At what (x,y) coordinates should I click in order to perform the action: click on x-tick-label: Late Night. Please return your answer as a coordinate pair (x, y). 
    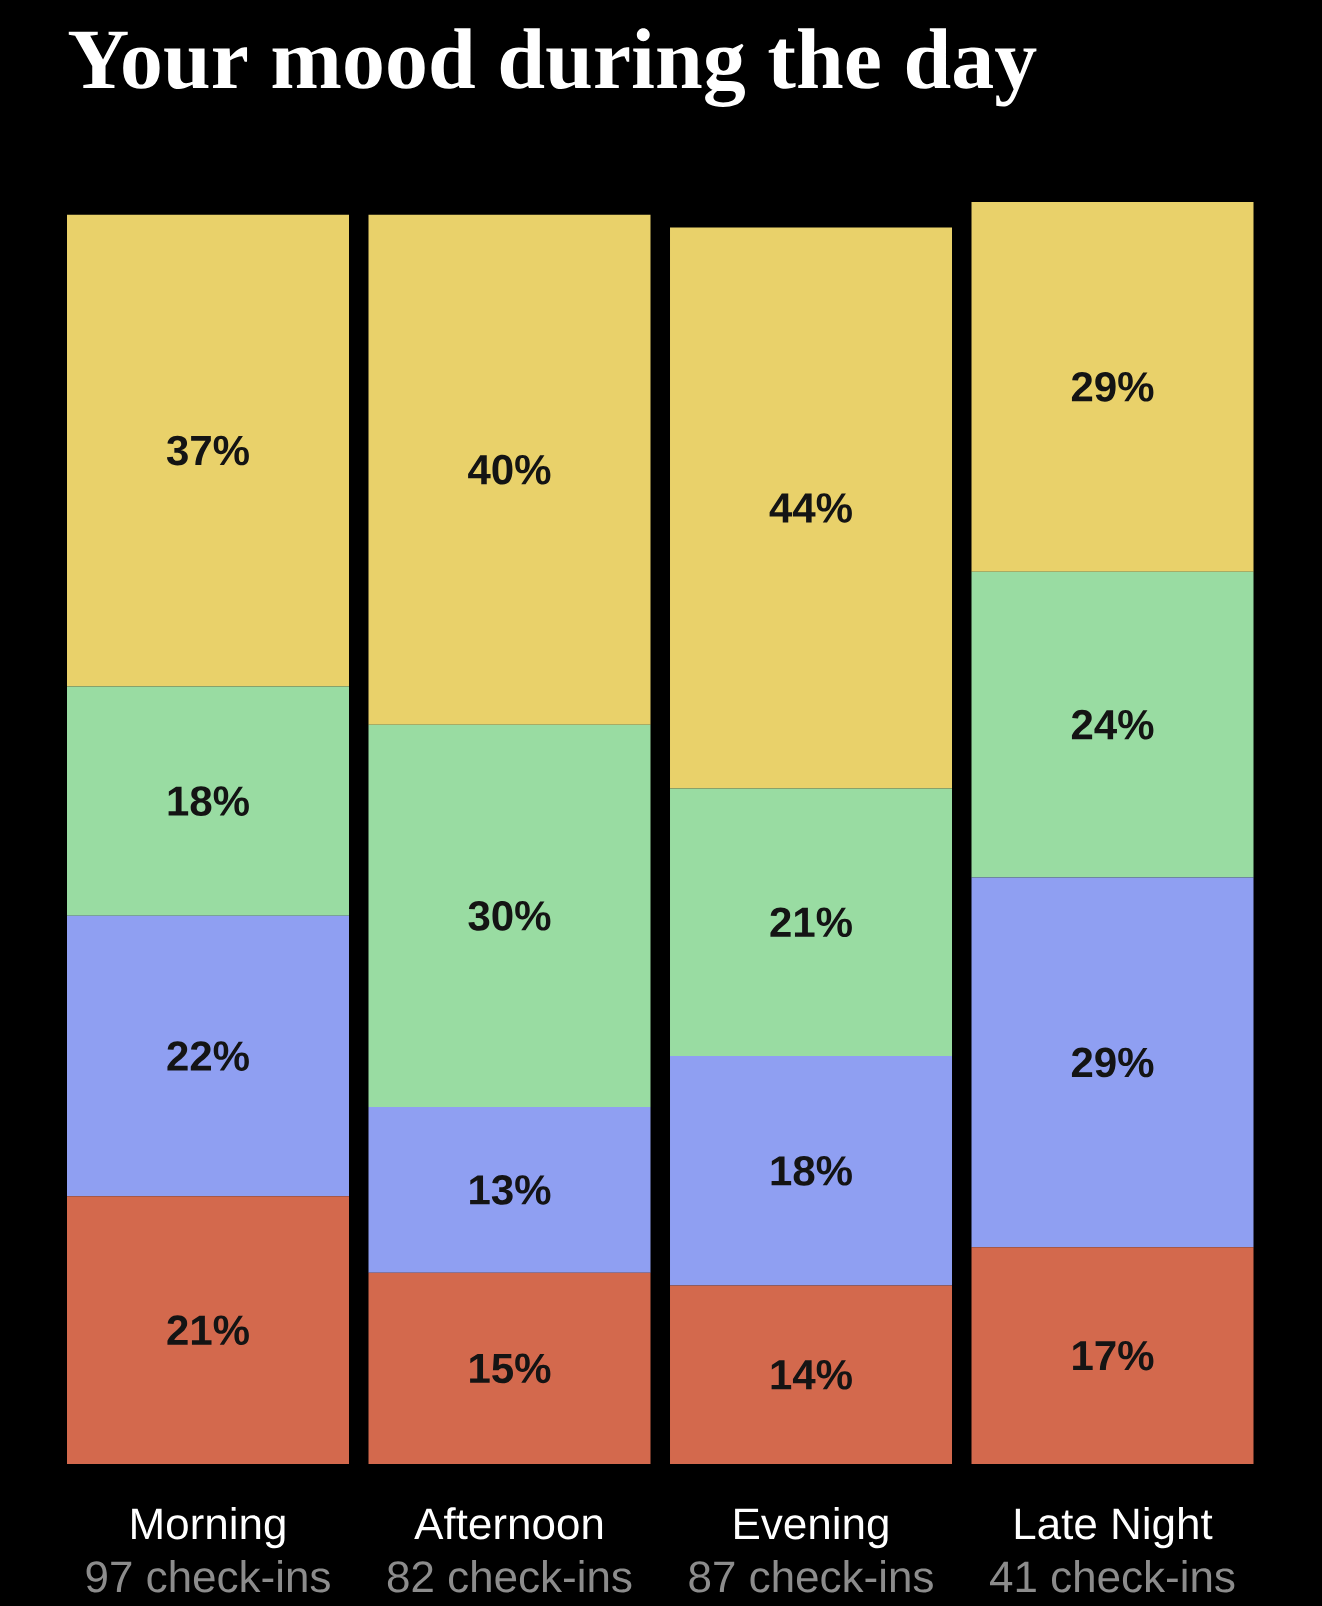
    Looking at the image, I should click on (1114, 1528).